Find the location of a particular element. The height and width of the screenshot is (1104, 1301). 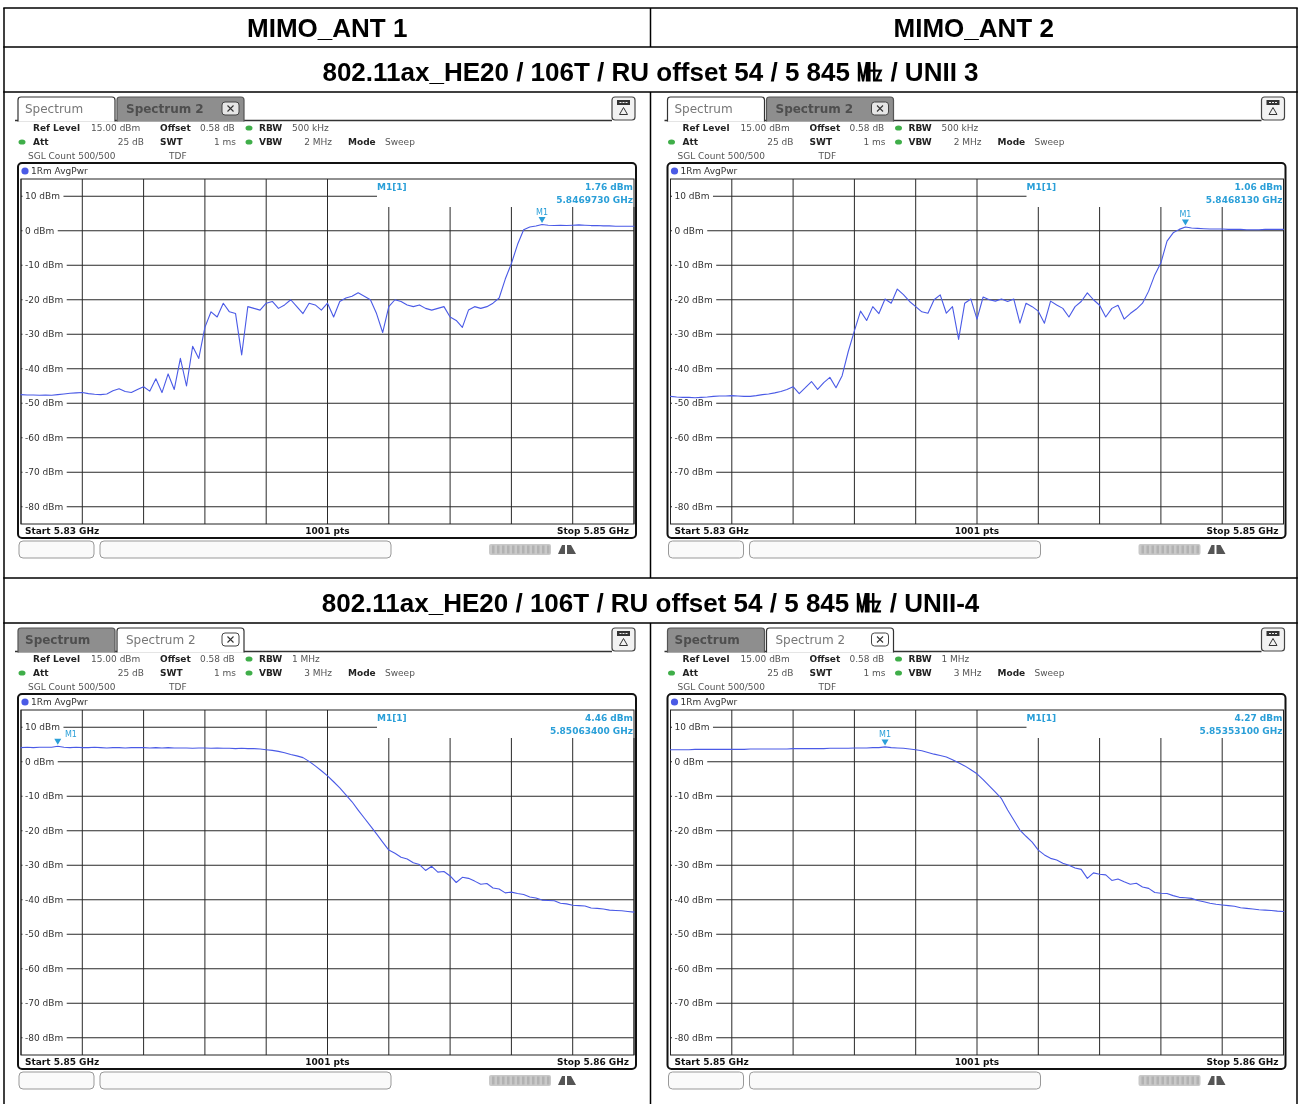

y-tick-label: -30 dBm is located at coordinates (693, 334).